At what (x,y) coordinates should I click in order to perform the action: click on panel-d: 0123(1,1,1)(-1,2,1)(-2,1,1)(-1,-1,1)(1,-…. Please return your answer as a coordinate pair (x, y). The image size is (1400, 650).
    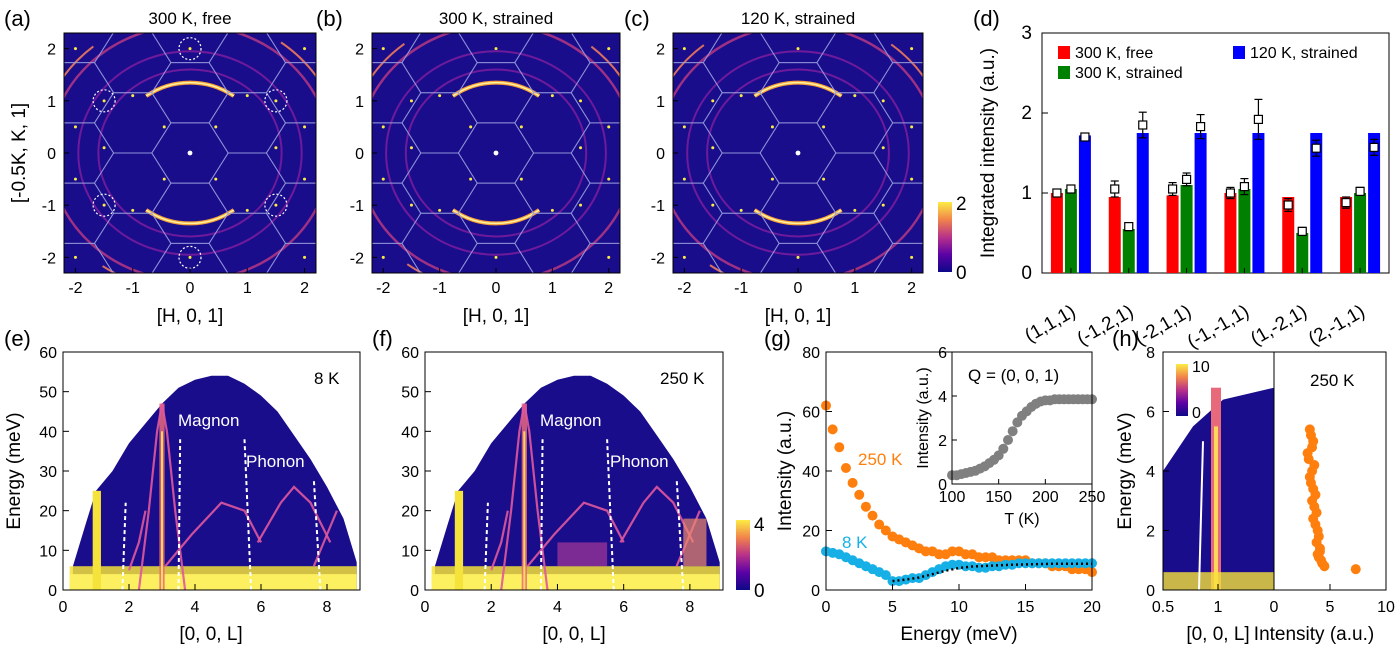
    Looking at the image, I should click on (1205, 188).